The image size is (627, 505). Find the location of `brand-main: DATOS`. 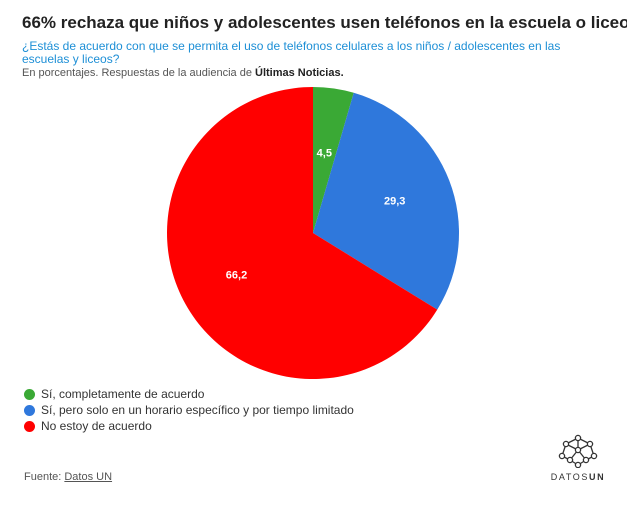

brand-main: DATOS is located at coordinates (569, 477).